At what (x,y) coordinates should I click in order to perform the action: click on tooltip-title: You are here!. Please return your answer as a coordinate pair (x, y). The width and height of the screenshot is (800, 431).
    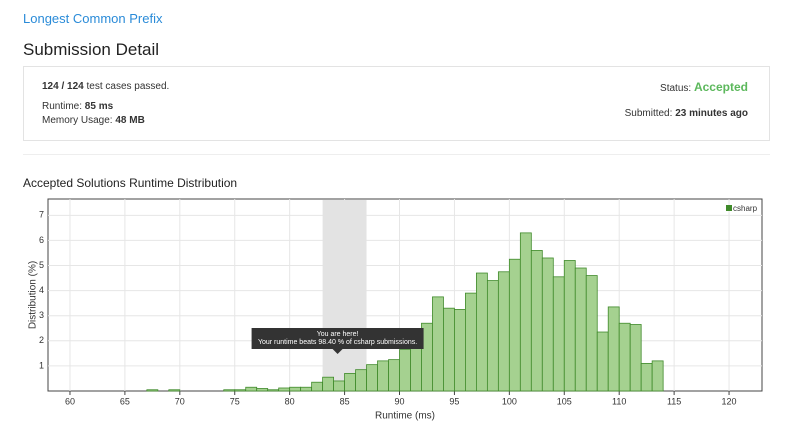
    Looking at the image, I should click on (338, 334).